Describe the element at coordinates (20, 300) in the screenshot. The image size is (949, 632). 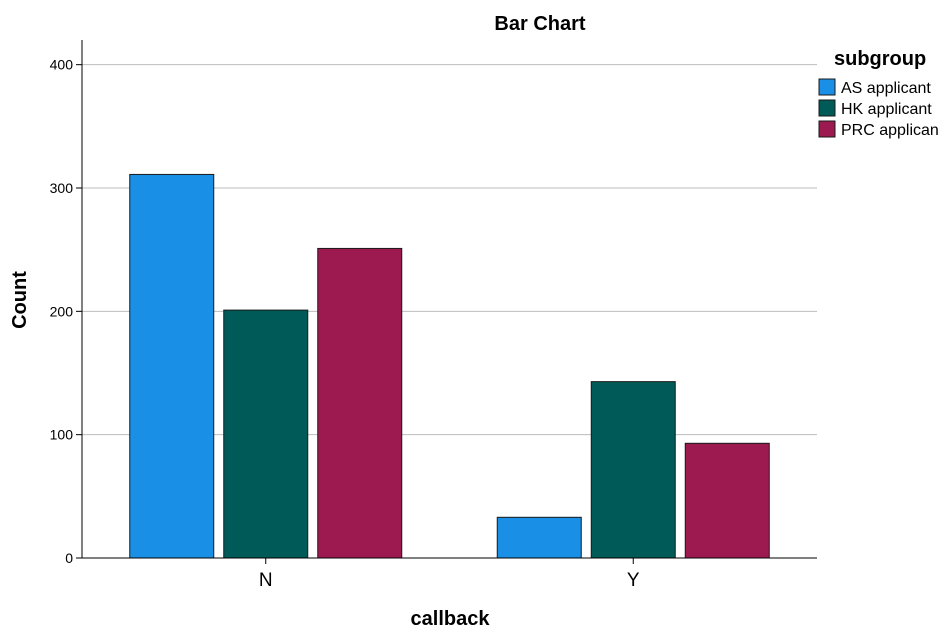
I see `y-axis-label: Count` at that location.